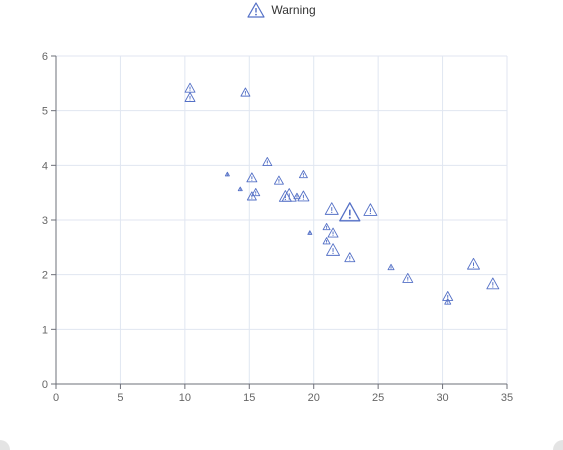  Describe the element at coordinates (558, 445) in the screenshot. I see `frame-corner-right` at that location.